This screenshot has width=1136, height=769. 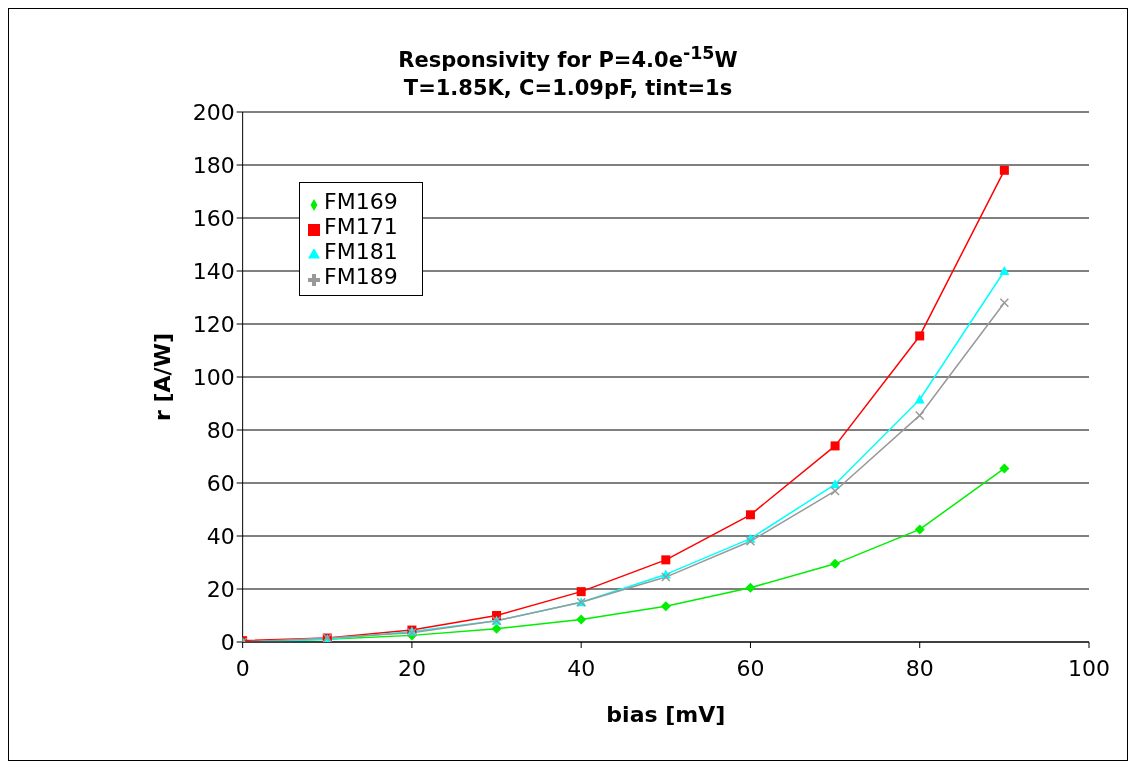 I want to click on y-tick-label: 100, so click(x=213, y=377).